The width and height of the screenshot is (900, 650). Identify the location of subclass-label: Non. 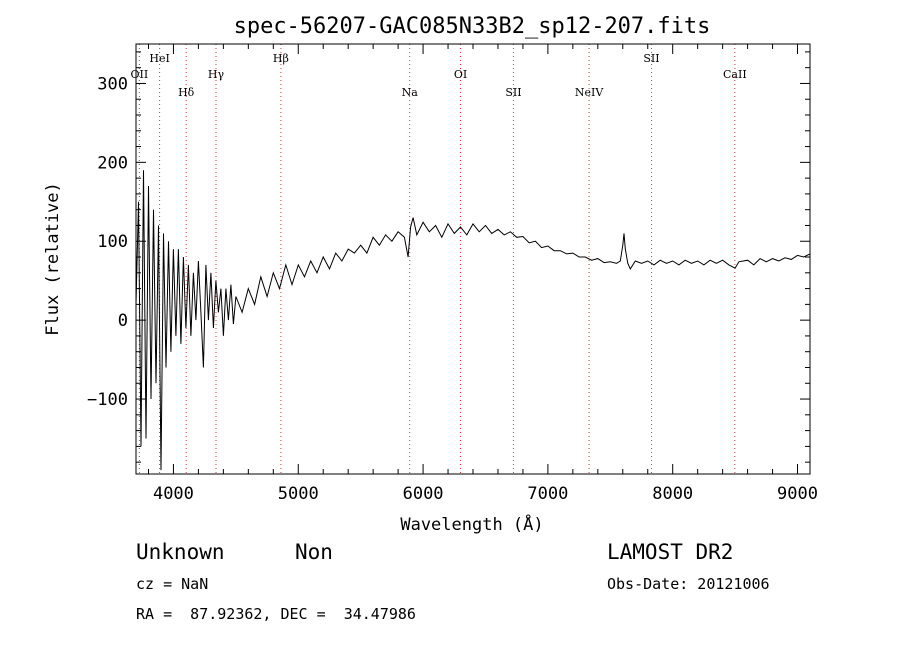
(314, 552).